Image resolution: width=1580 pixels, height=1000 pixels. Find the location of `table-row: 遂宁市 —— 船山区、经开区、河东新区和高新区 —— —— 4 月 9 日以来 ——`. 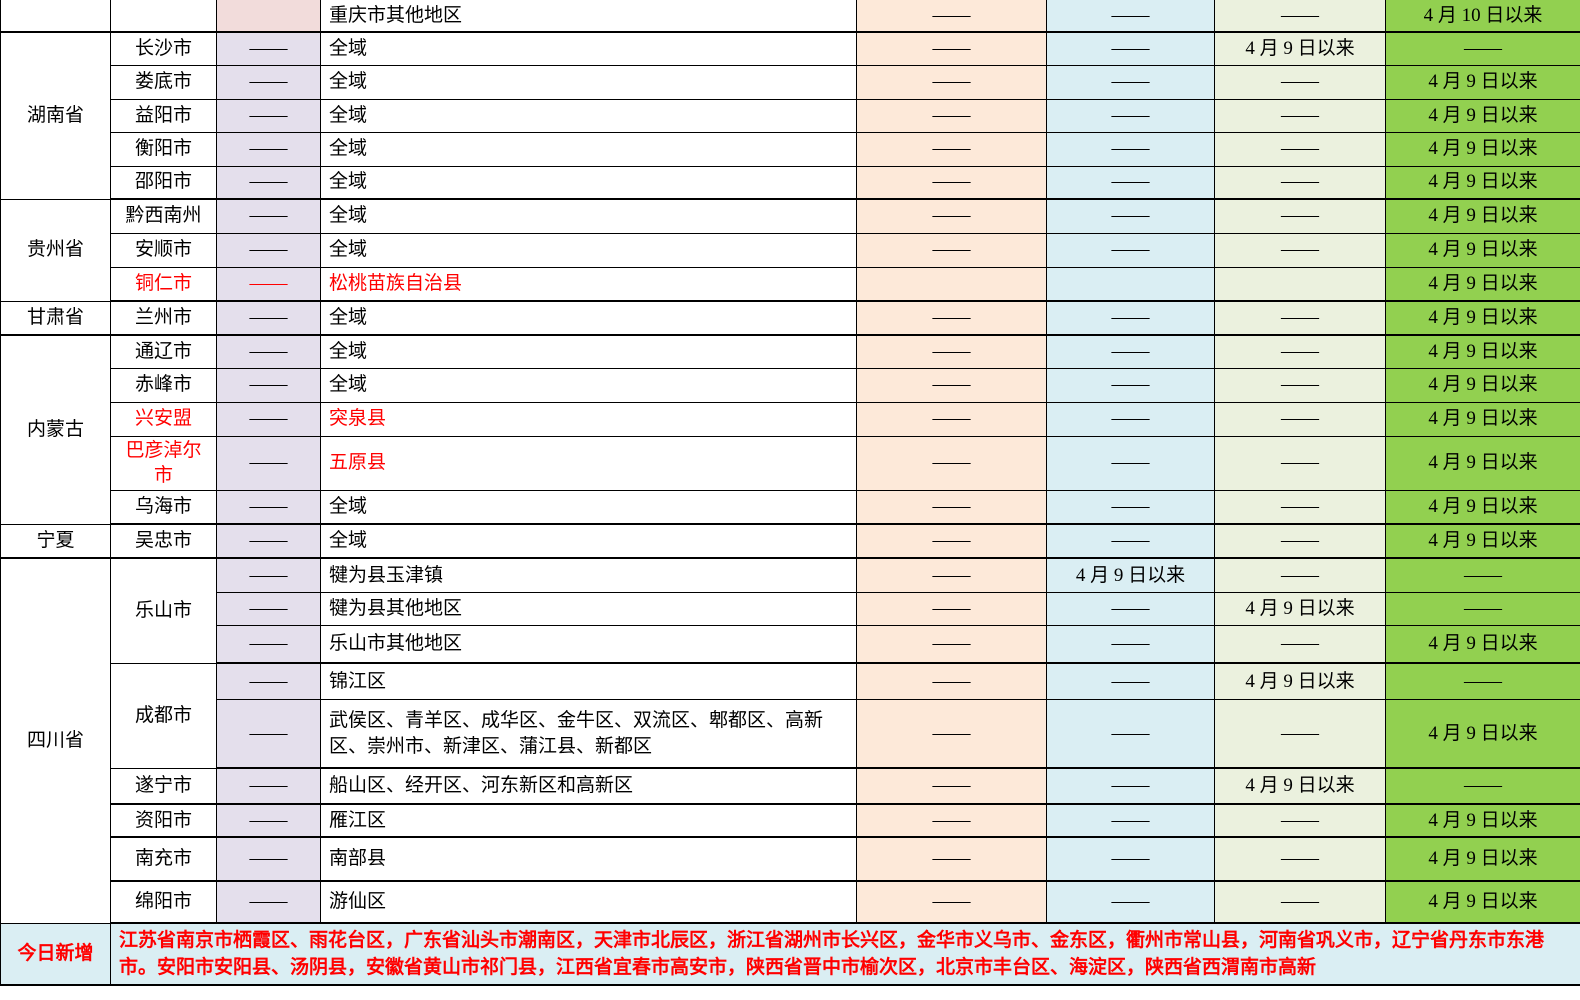

table-row: 遂宁市 —— 船山区、经开区、河东新区和高新区 —— —— 4 月 9 日以来 —— is located at coordinates (790, 786).